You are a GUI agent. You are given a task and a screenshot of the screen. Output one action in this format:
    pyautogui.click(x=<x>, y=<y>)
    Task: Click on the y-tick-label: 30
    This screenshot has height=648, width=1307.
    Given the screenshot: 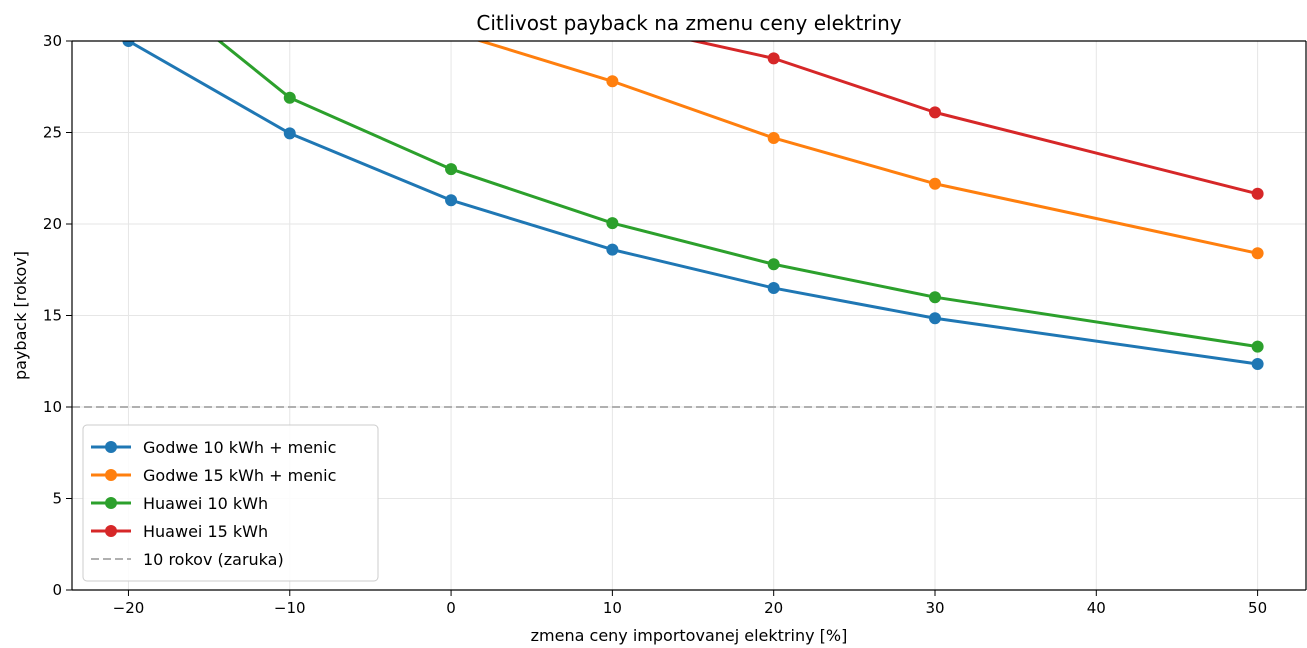 What is the action you would take?
    pyautogui.click(x=52, y=41)
    